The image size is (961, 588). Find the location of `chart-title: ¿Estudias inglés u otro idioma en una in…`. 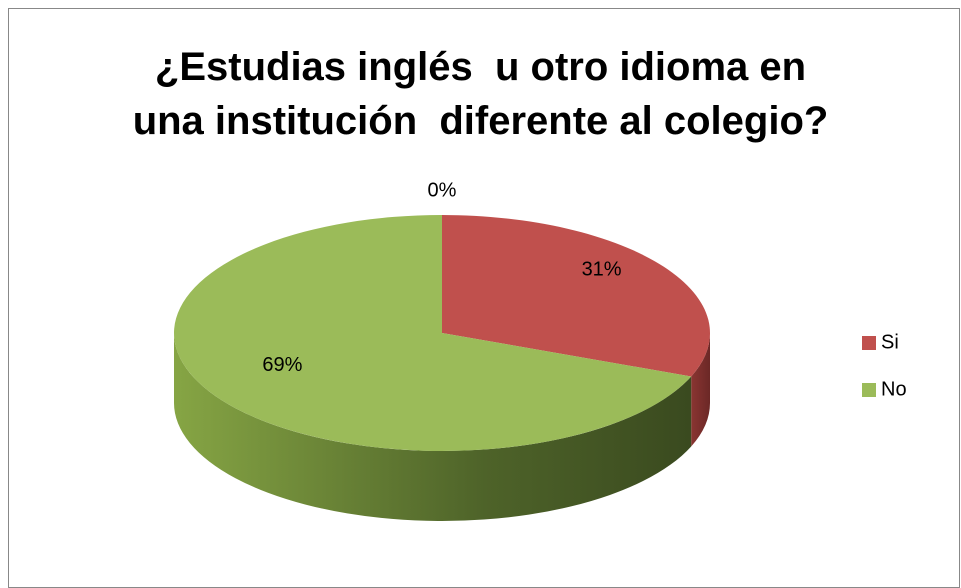

chart-title: ¿Estudias inglés u otro idioma en una in… is located at coordinates (480, 94).